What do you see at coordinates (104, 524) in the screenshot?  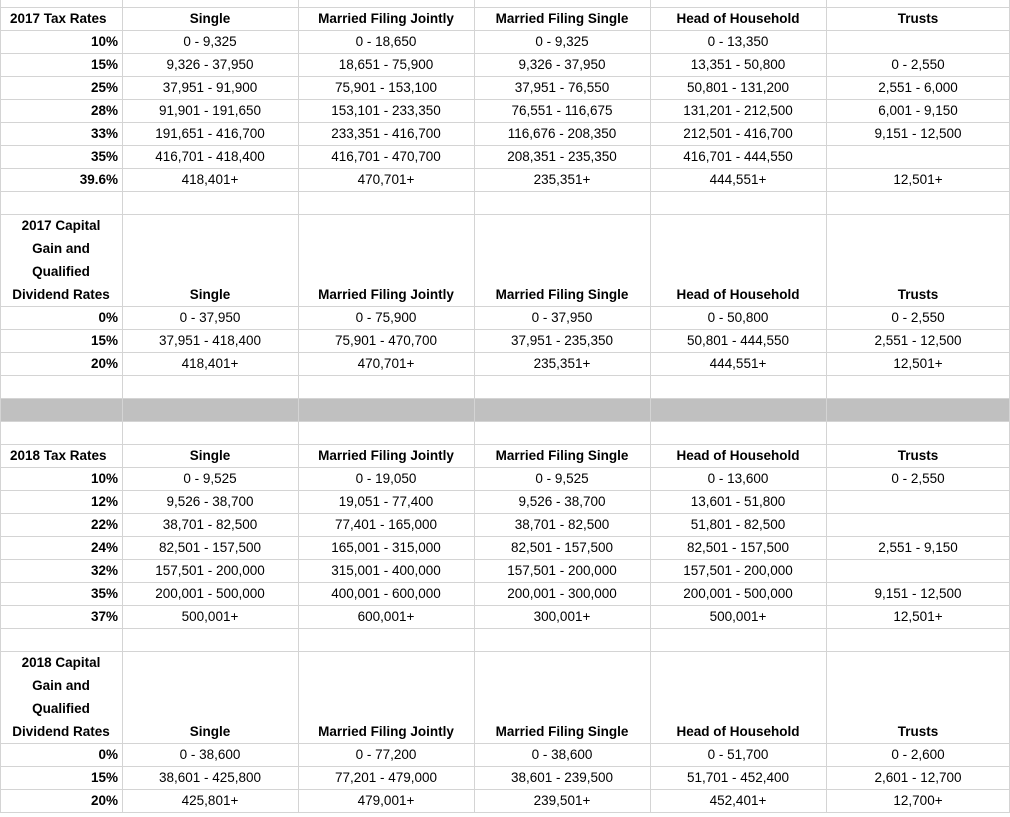 I see `rate: 22%` at bounding box center [104, 524].